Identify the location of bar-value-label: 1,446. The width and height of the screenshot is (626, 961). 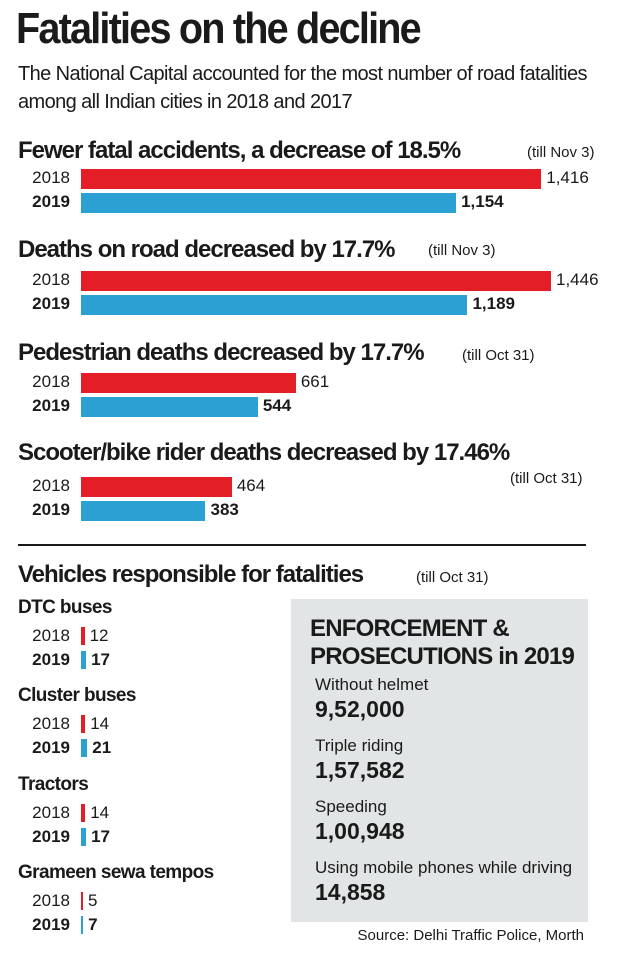
(577, 279).